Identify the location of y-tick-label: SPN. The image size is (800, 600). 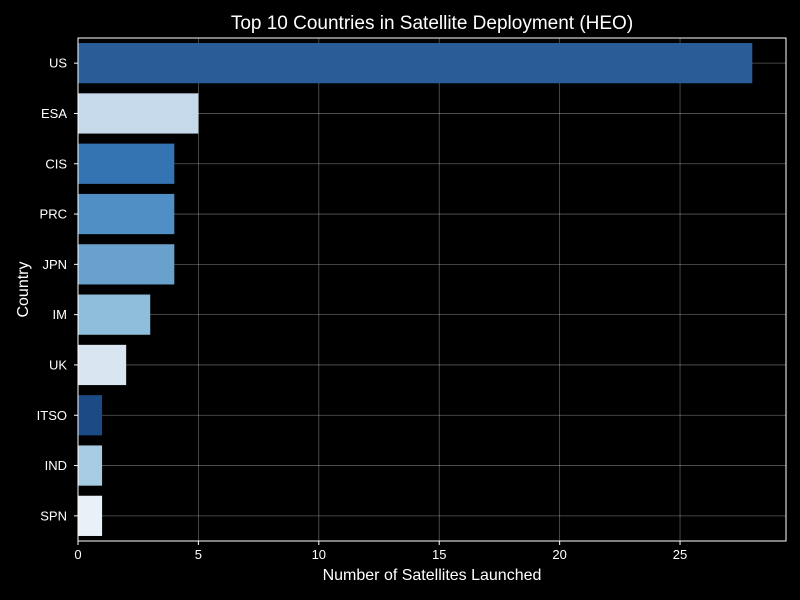
(53, 515).